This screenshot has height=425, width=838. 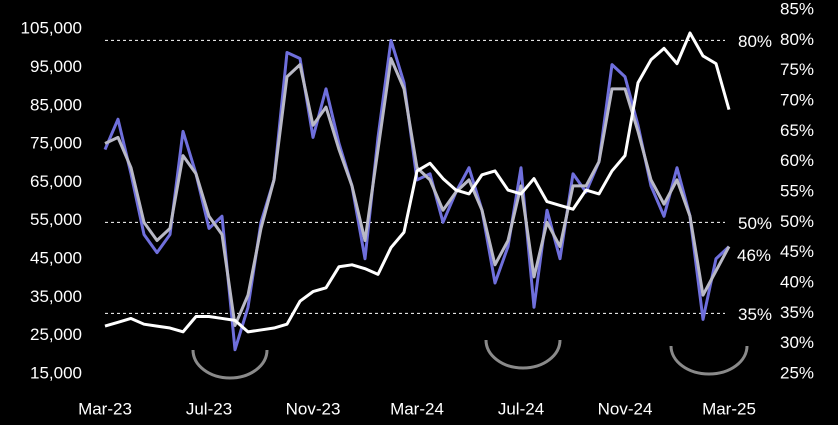 What do you see at coordinates (755, 314) in the screenshot?
I see `reference-label: 35%` at bounding box center [755, 314].